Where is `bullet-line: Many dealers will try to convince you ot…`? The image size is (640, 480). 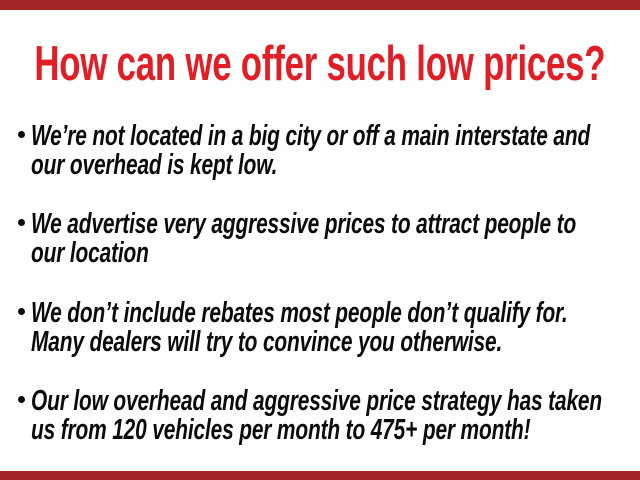
bullet-line: Many dealers will try to convince you ot… is located at coordinates (267, 341).